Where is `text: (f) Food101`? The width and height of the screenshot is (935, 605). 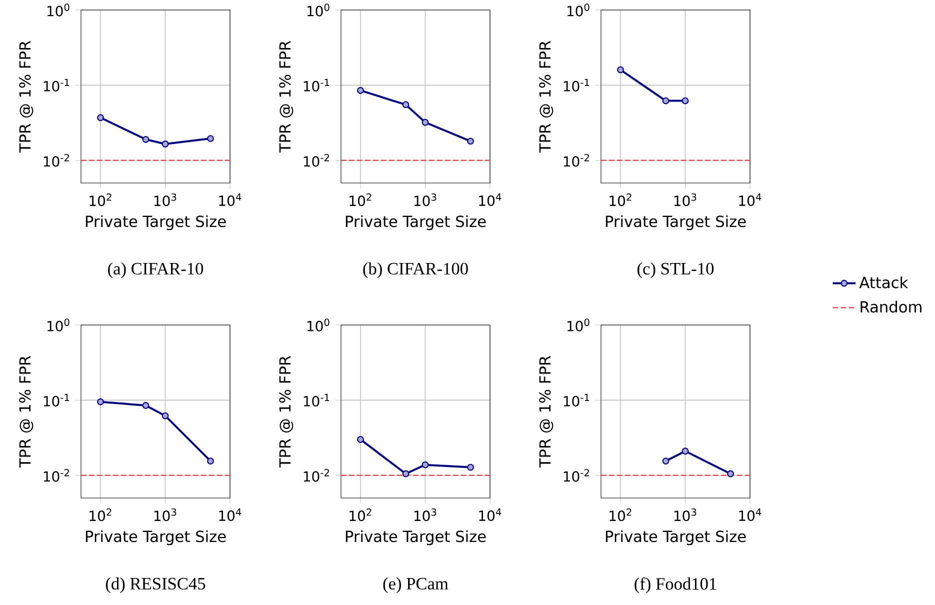 text: (f) Food101 is located at coordinates (675, 585).